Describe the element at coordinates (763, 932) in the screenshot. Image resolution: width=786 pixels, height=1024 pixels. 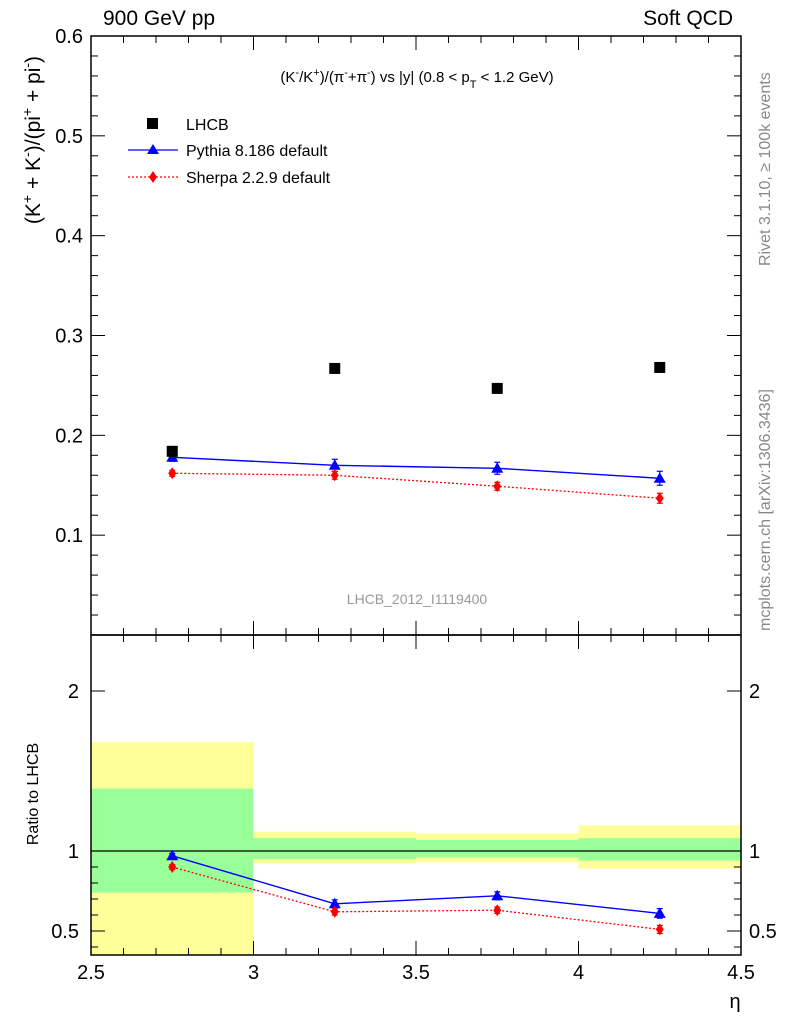
I see `ratio-y-tick-label-right: 0.5` at that location.